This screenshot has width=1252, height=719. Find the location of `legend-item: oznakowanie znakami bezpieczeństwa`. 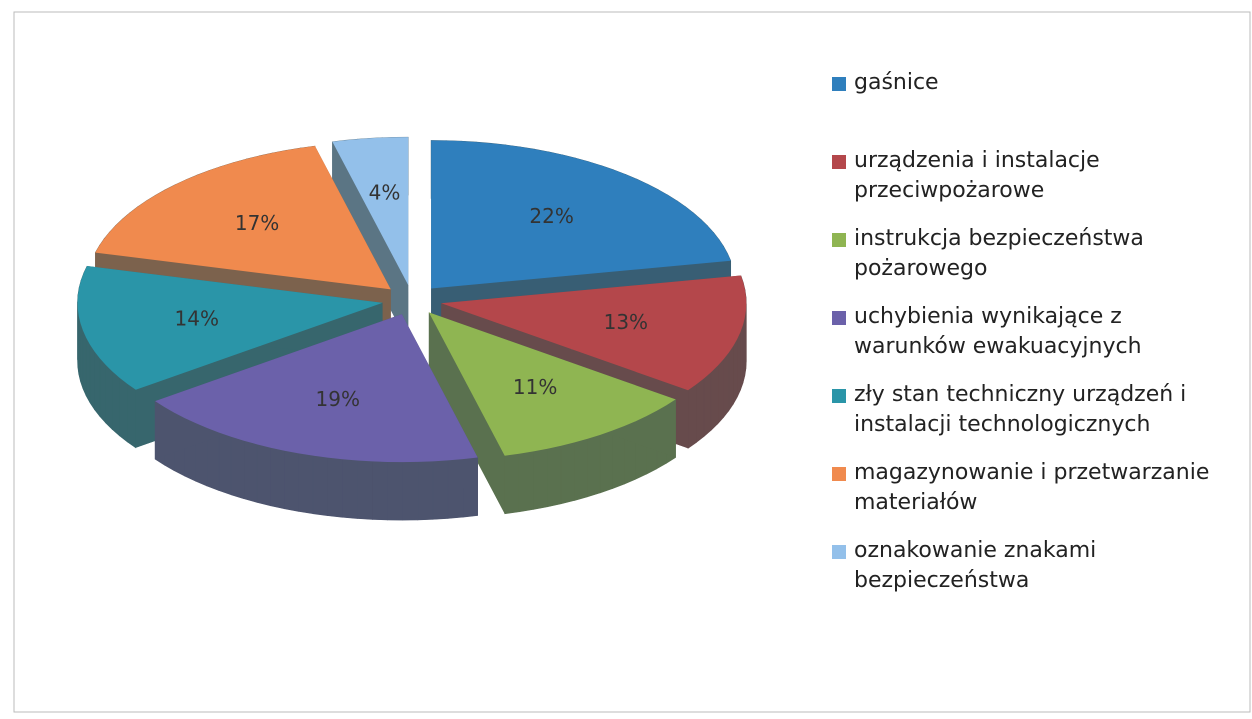

legend-item: oznakowanie znakami bezpieczeństwa is located at coordinates (1034, 575).